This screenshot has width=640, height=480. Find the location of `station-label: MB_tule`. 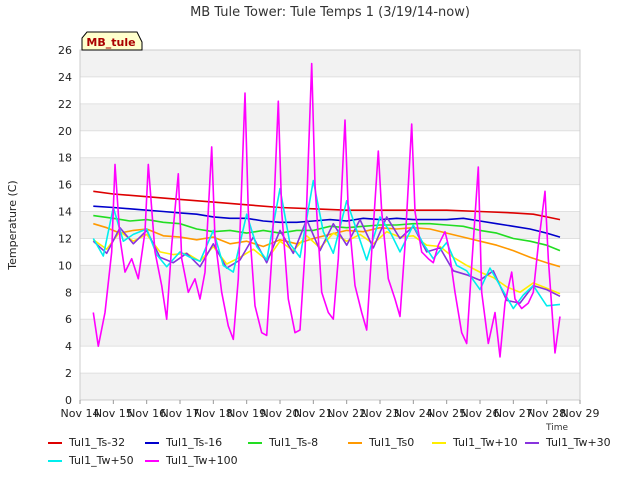

station-label: MB_tule is located at coordinates (110, 42).